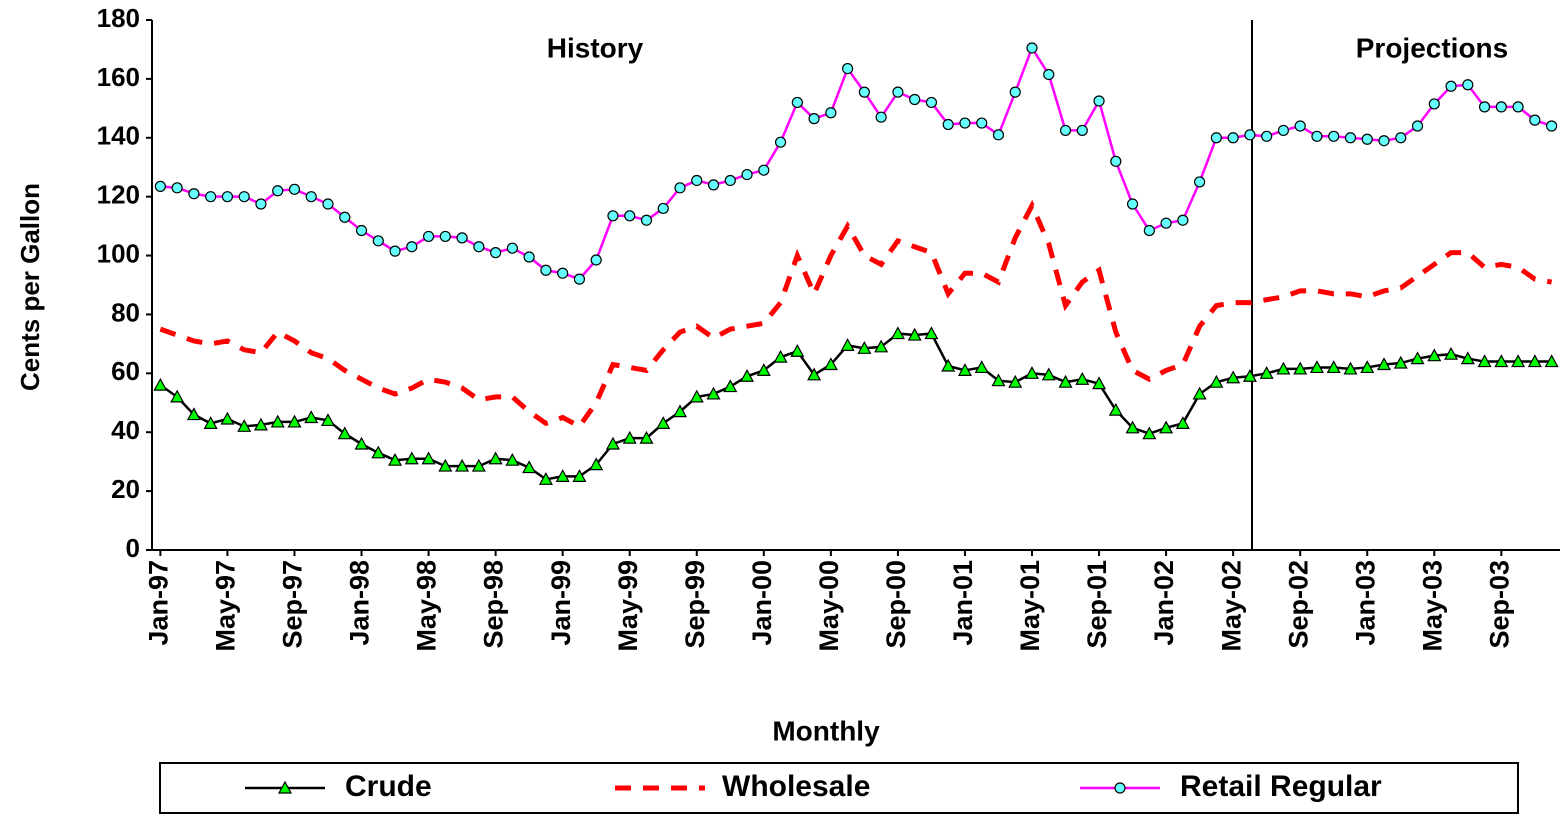 This screenshot has width=1560, height=815. What do you see at coordinates (561, 603) in the screenshot?
I see `x-tick-label: Jan-99` at bounding box center [561, 603].